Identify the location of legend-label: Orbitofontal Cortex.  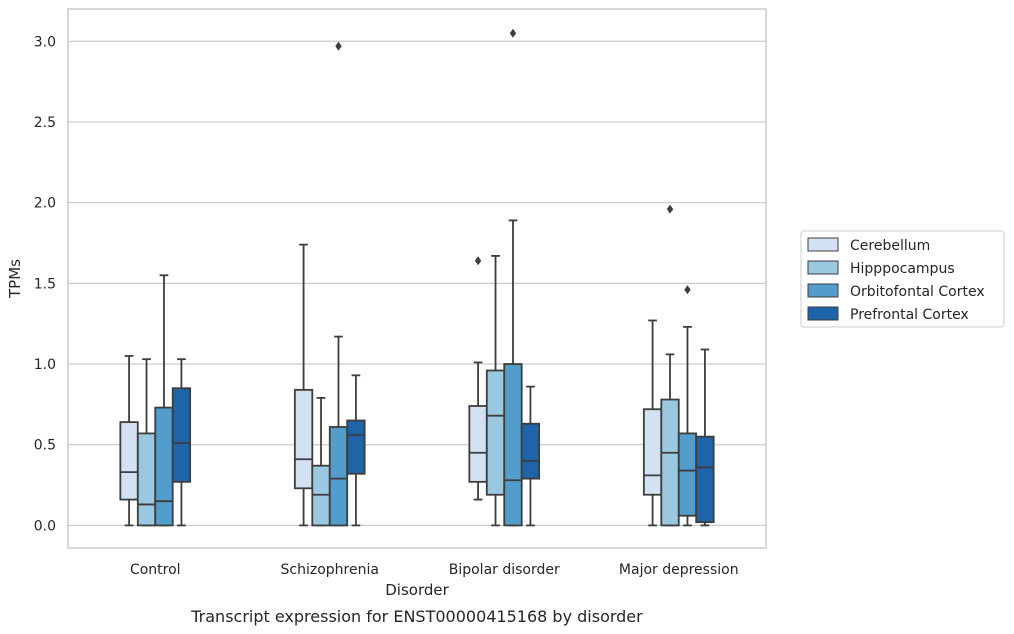
(917, 292).